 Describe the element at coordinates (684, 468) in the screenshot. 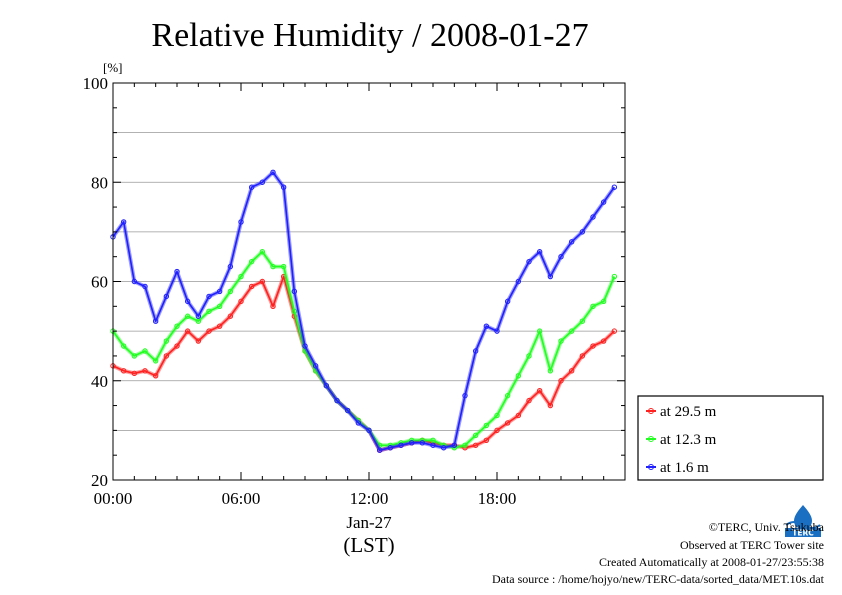

I see `legend-label: at 1.6 m` at that location.